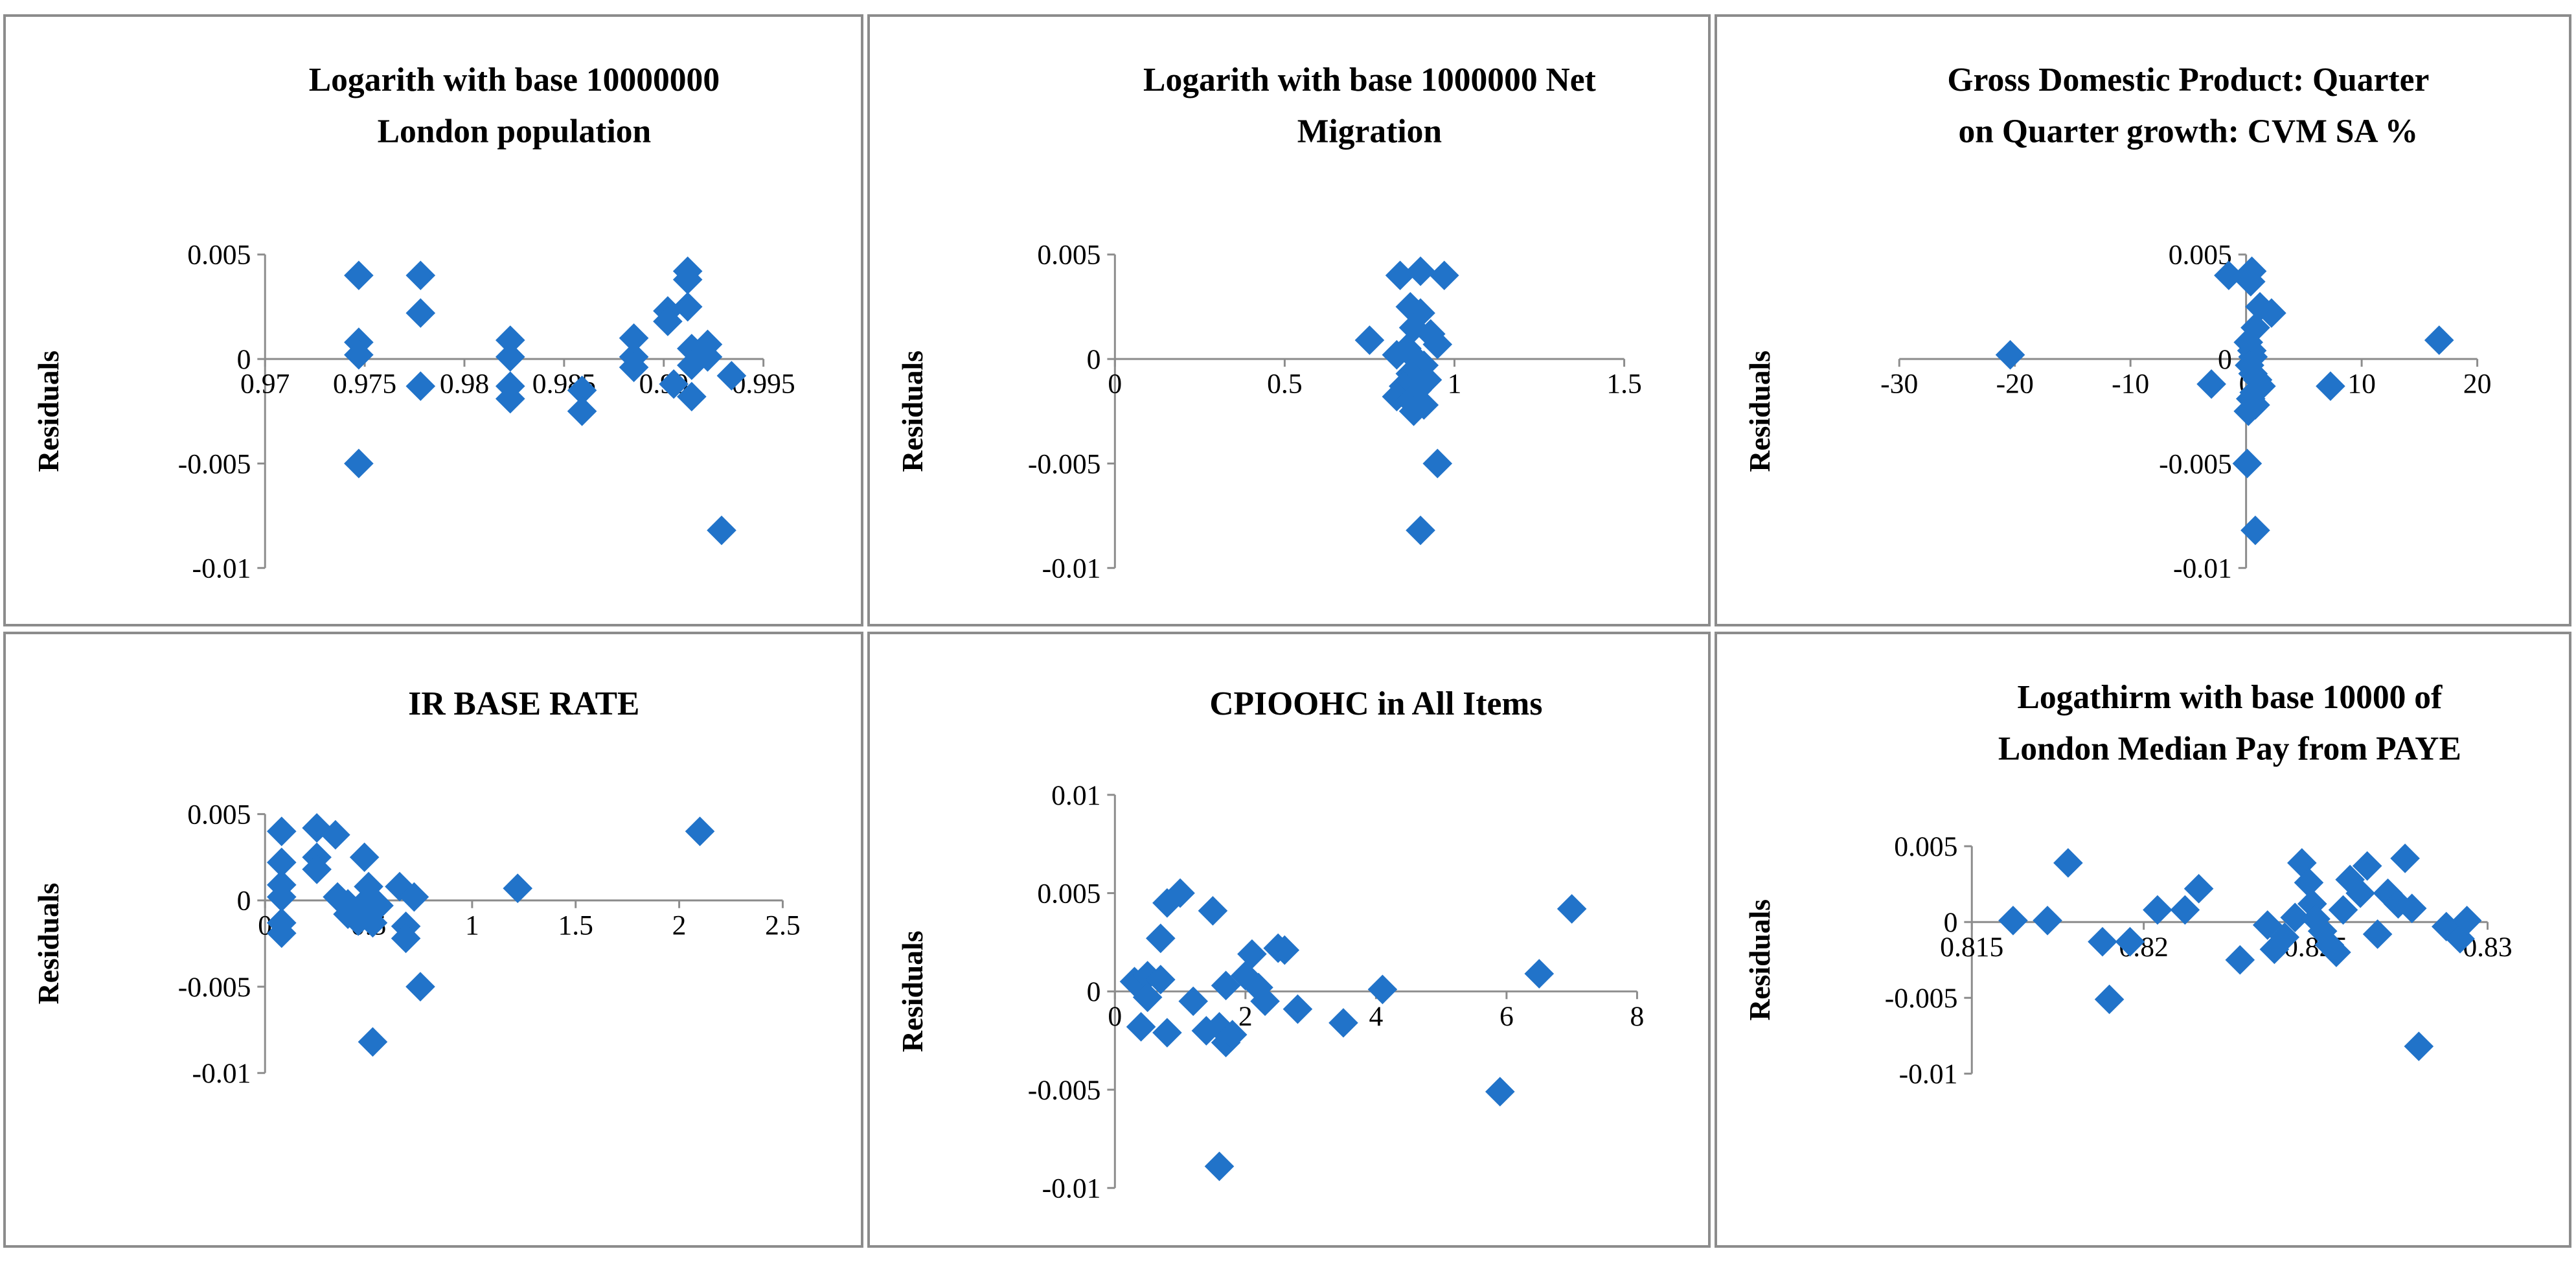  Describe the element at coordinates (515, 131) in the screenshot. I see `chart-title-line: London population` at that location.